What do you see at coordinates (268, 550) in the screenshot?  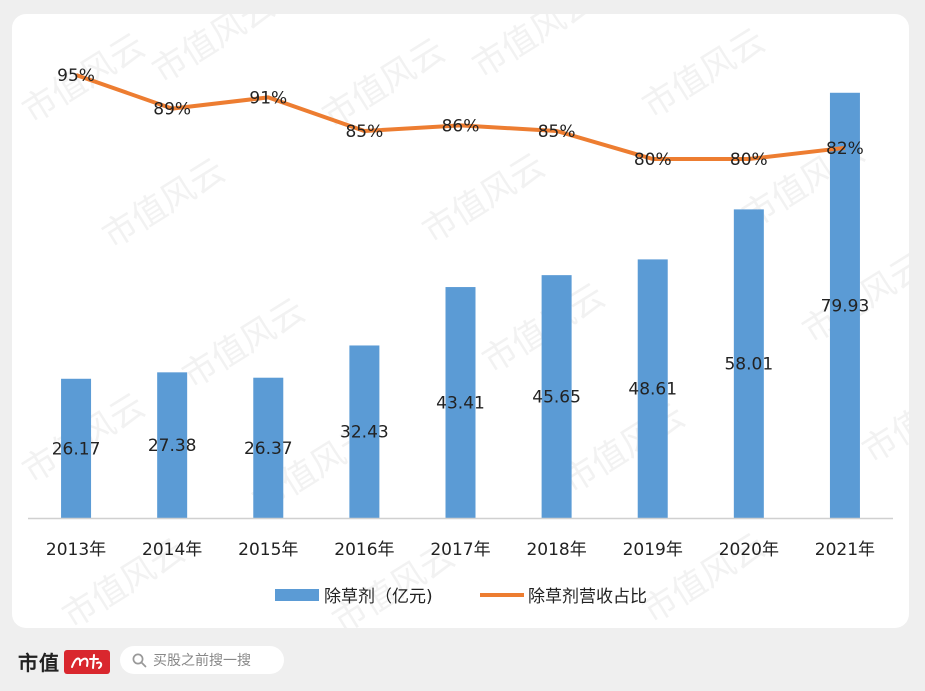 I see `x-tick-label: 2015年` at bounding box center [268, 550].